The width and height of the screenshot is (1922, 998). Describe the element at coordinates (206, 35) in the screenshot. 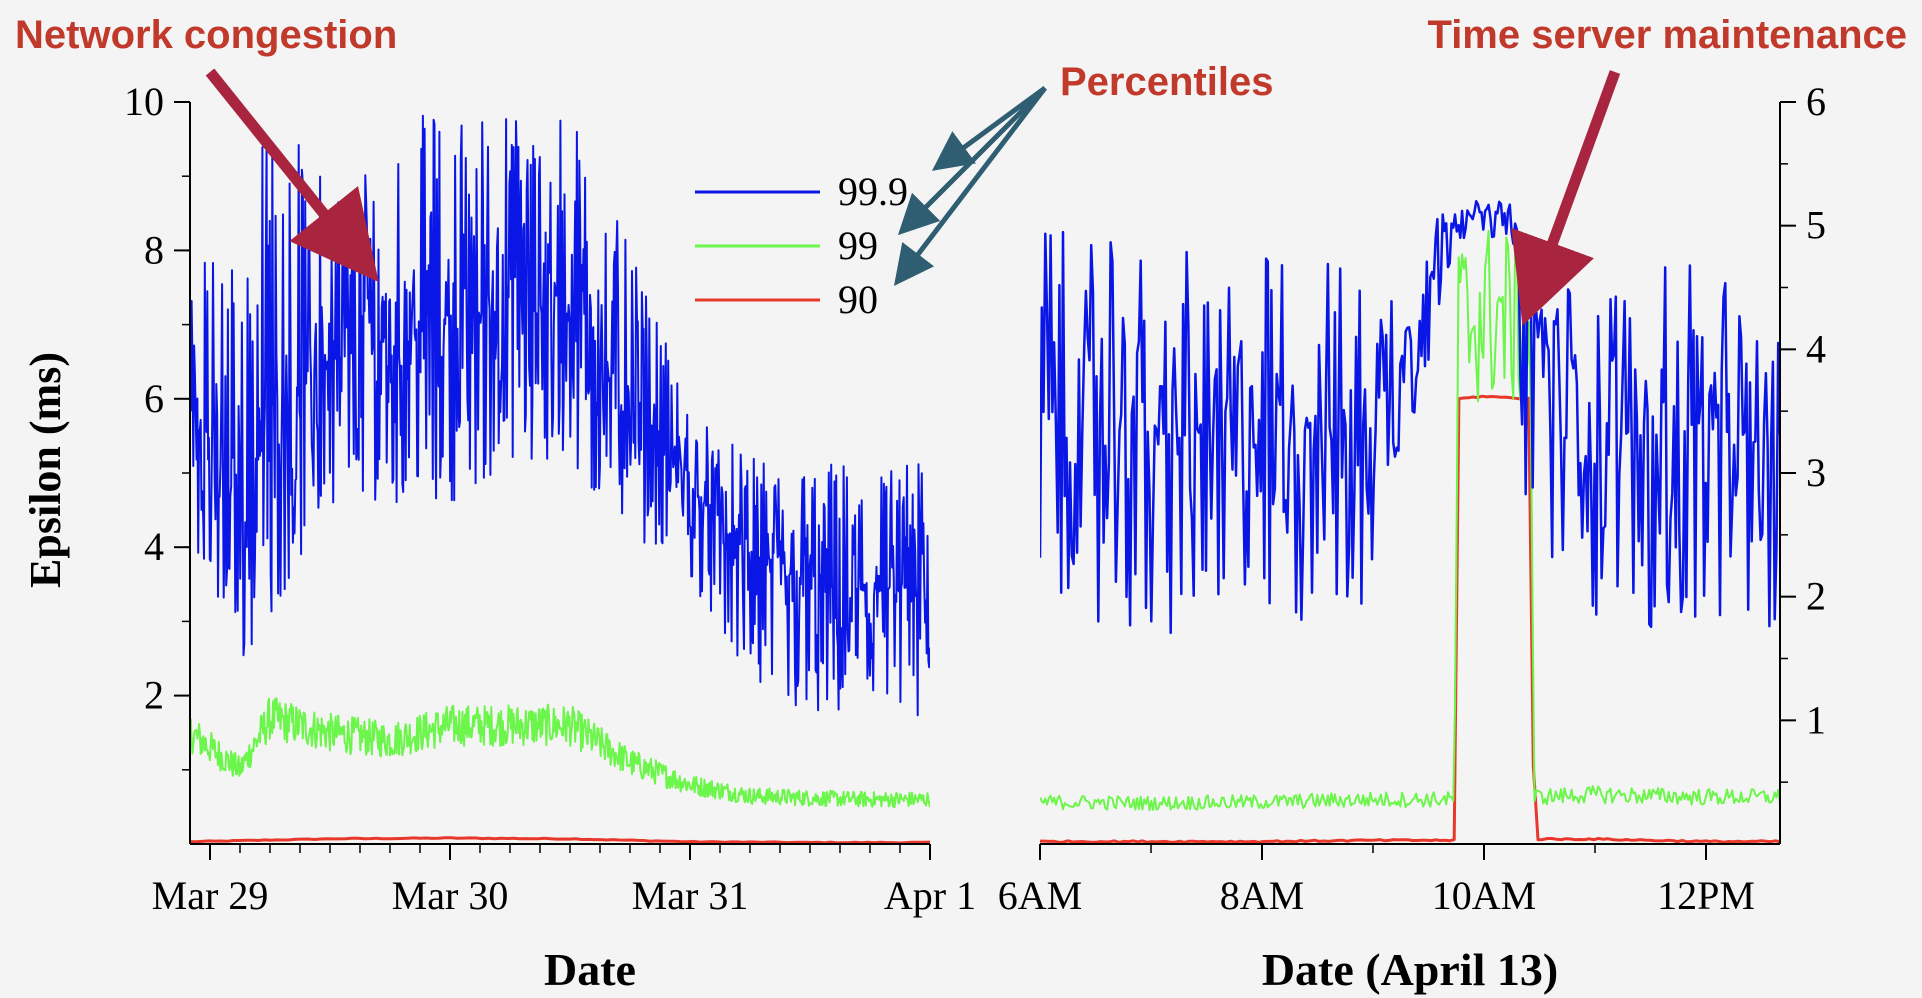

I see `annotation-network-congestion: Network congestion` at that location.